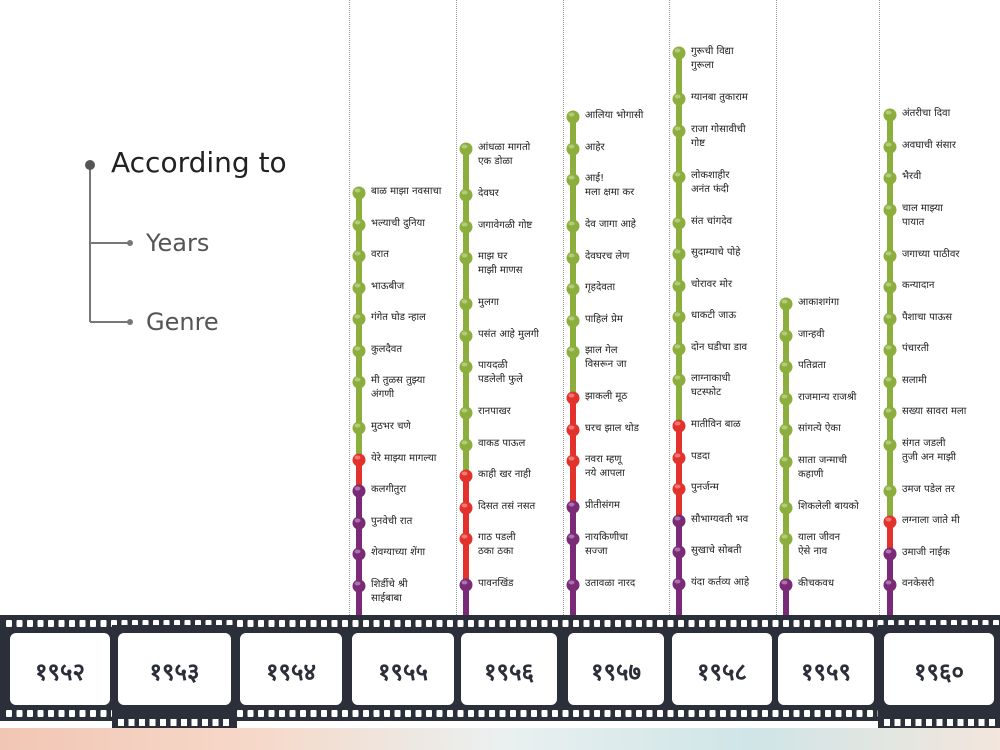 The height and width of the screenshot is (750, 1000). Describe the element at coordinates (722, 672) in the screenshot. I see `year-label: १९५८` at that location.